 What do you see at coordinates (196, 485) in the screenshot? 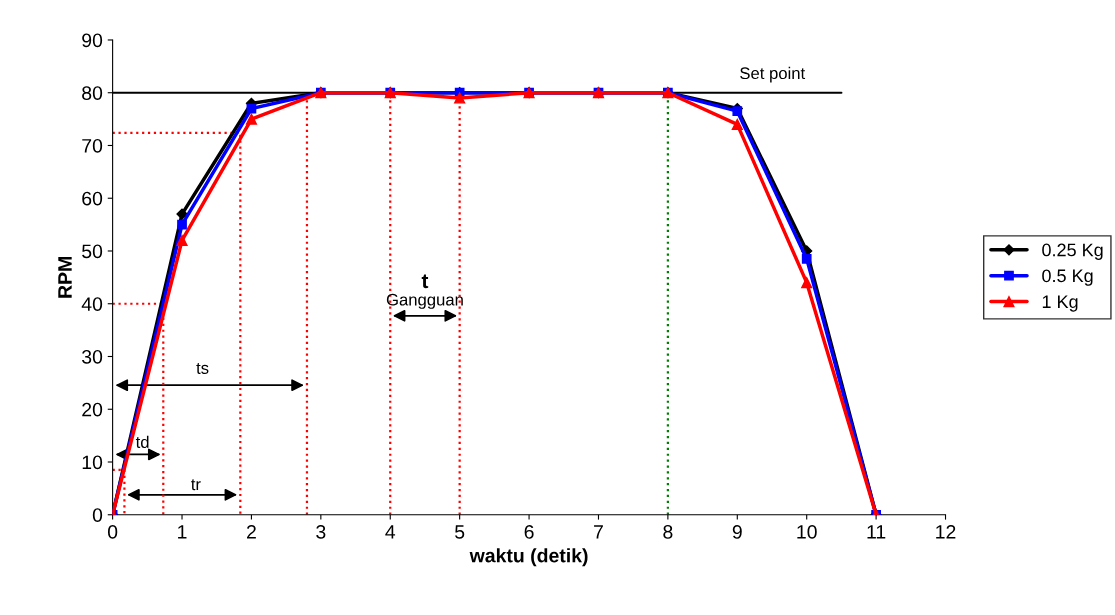
I see `annotation: tr` at bounding box center [196, 485].